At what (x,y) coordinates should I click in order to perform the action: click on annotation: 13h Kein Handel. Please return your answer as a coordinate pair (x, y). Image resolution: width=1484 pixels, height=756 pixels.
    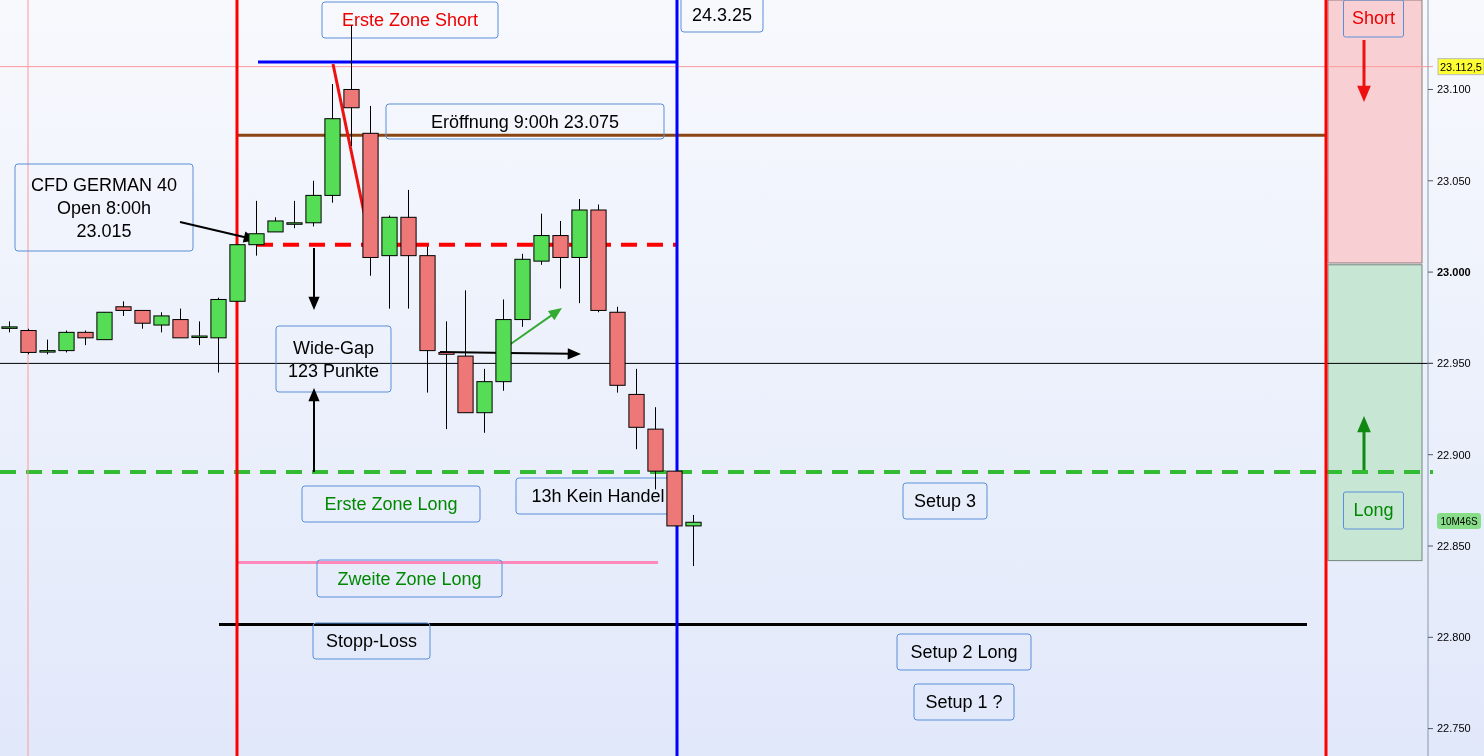
    Looking at the image, I should click on (598, 496).